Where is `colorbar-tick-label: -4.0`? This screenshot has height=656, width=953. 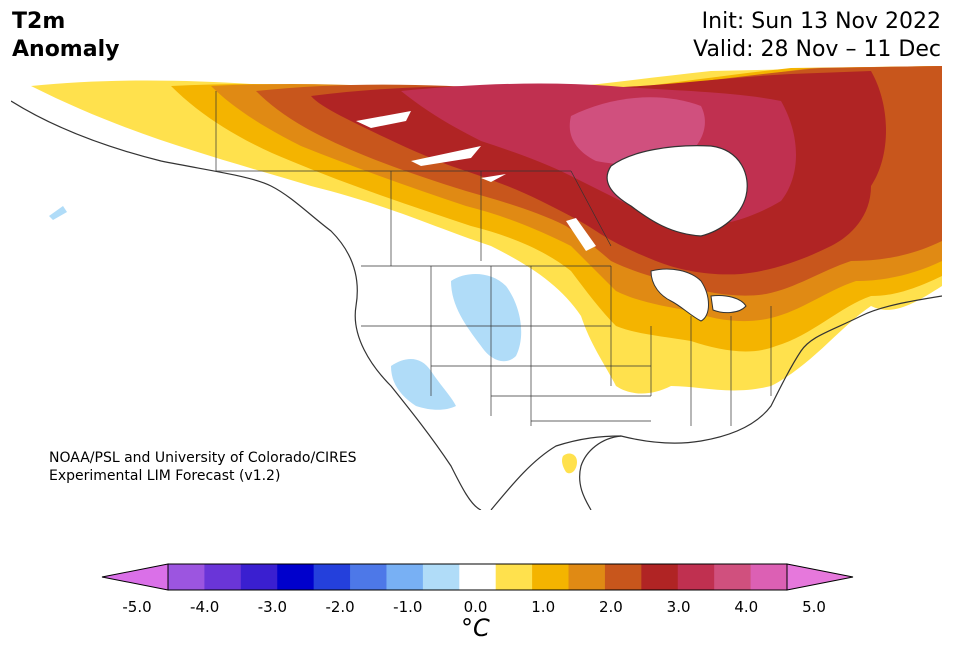 colorbar-tick-label: -4.0 is located at coordinates (205, 607).